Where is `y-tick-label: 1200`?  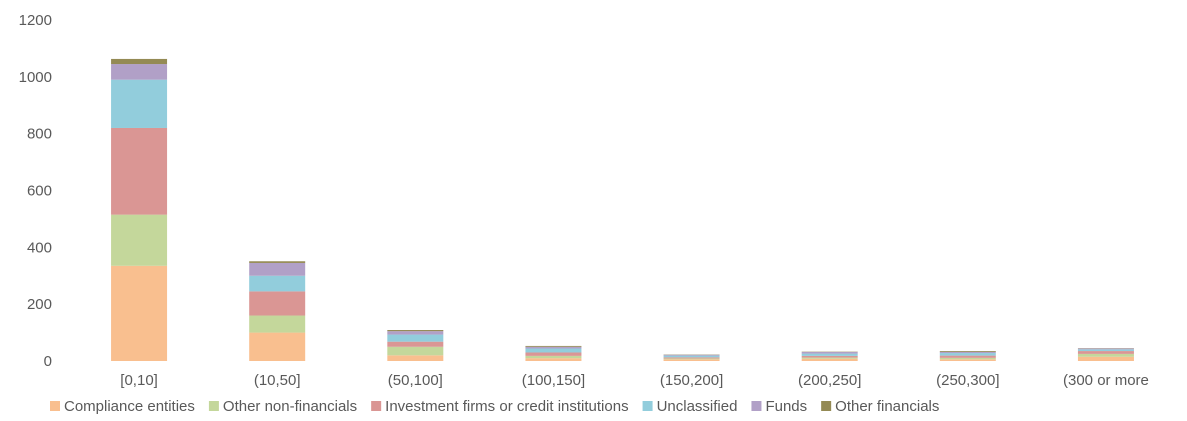 y-tick-label: 1200 is located at coordinates (35, 20).